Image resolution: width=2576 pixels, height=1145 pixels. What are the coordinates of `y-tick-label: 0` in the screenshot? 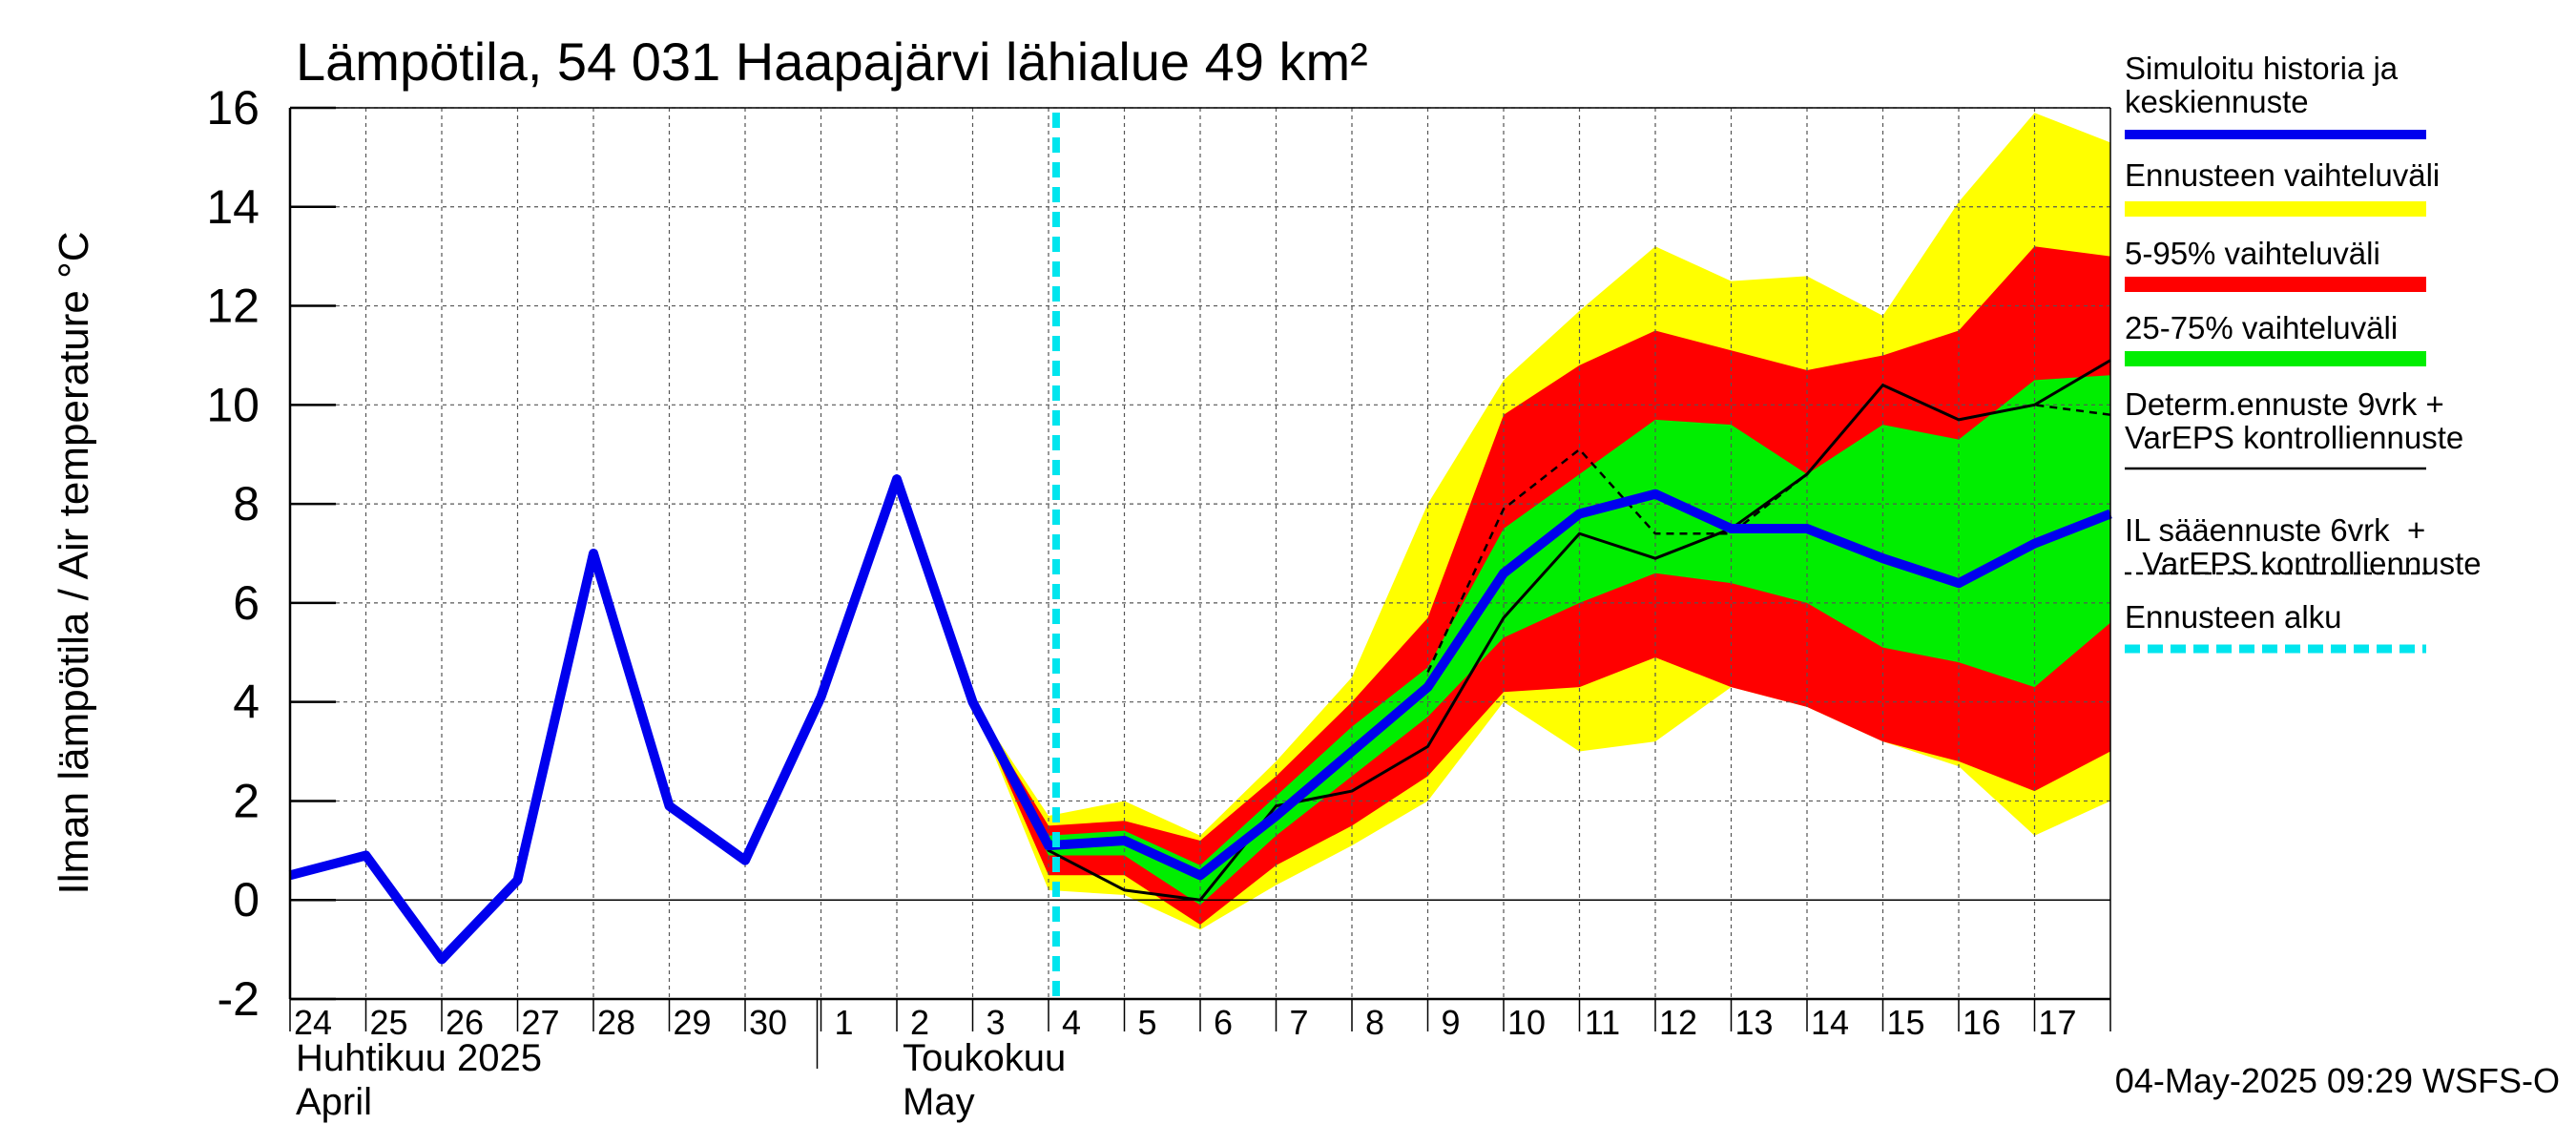 It's located at (246, 899).